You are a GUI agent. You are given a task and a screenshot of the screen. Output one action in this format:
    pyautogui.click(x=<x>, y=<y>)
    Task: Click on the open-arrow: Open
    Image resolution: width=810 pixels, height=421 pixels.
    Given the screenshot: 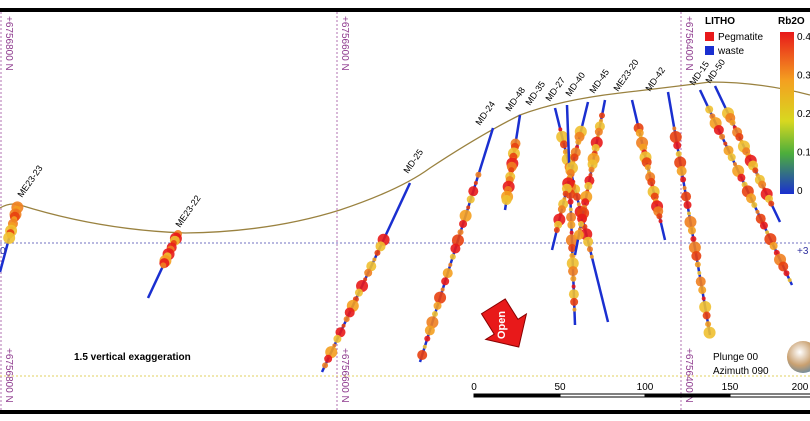 What is the action you would take?
    pyautogui.click(x=504, y=323)
    